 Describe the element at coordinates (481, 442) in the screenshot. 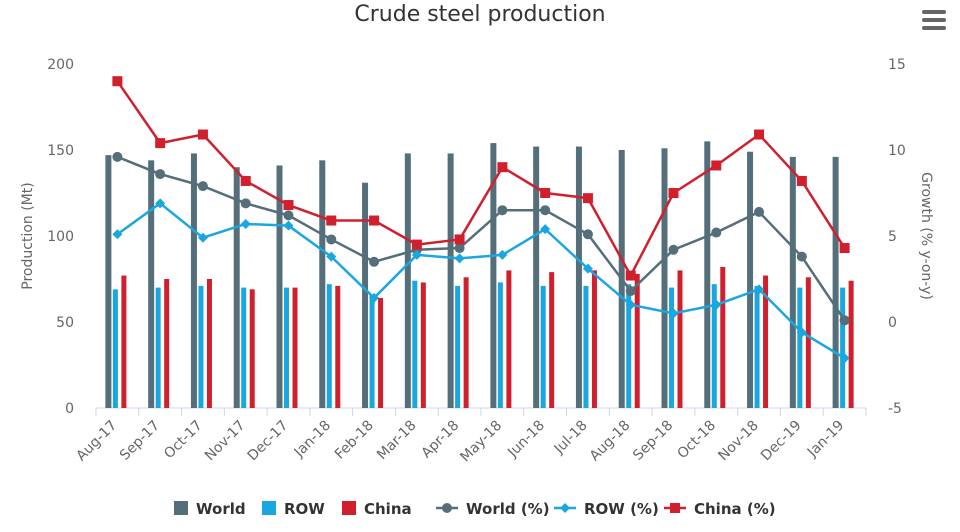

I see `x-tick-label: May-18` at that location.